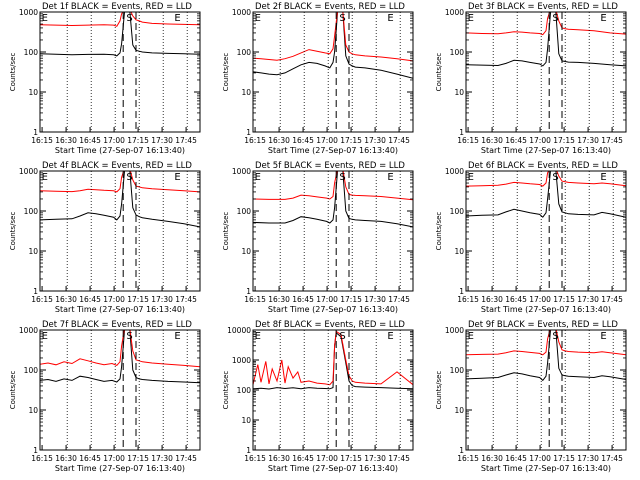 Image resolution: width=640 pixels, height=480 pixels. What do you see at coordinates (117, 7) in the screenshot?
I see `panel-title: Det 1f BLACK = Events, RED = LLD` at bounding box center [117, 7].